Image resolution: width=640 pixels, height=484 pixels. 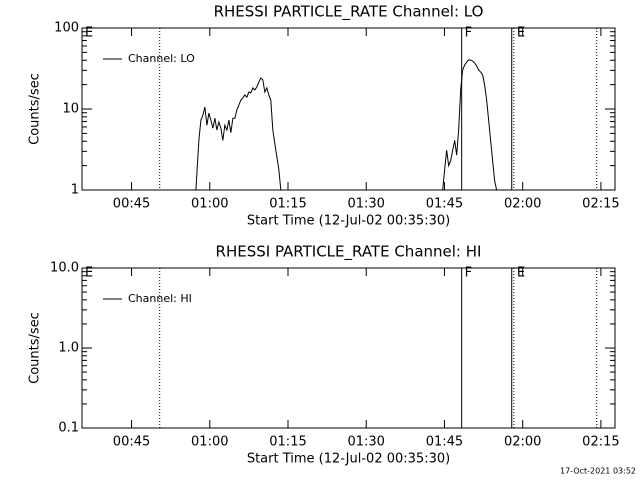 What do you see at coordinates (64, 268) in the screenshot?
I see `y-tick-label: 10.0` at bounding box center [64, 268].